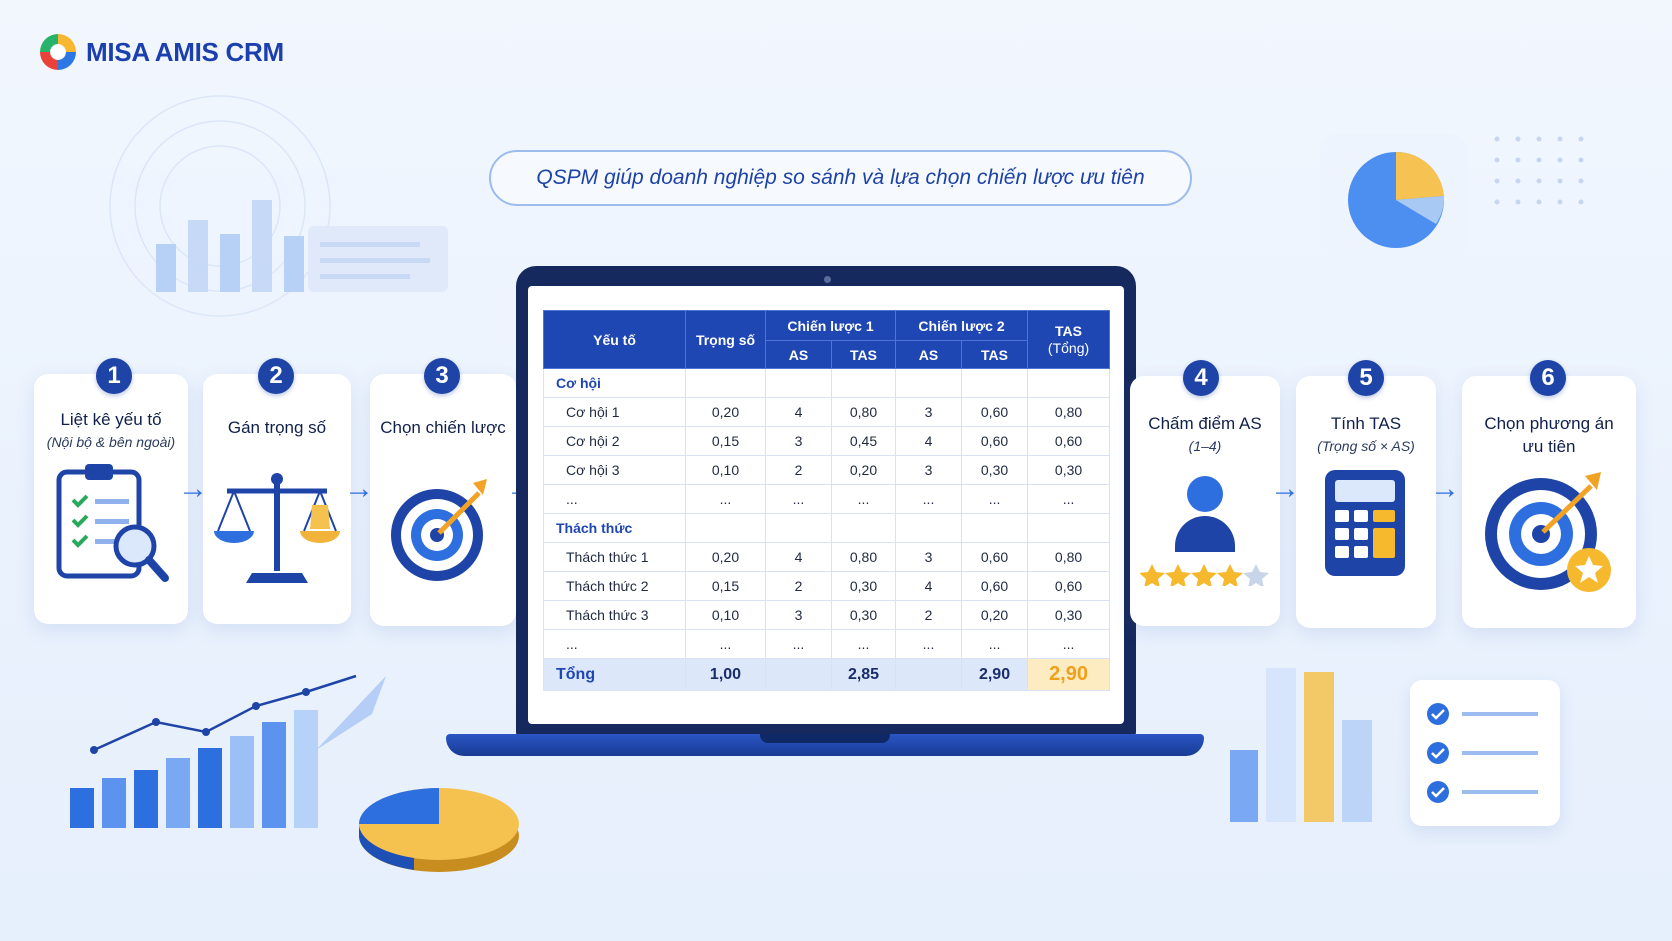  I want to click on laptop-camera, so click(827, 279).